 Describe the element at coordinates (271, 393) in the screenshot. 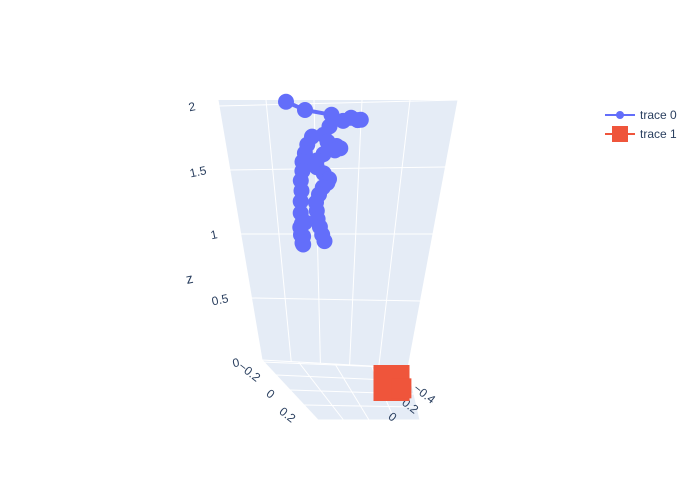

I see `x-tick-label: 0` at that location.